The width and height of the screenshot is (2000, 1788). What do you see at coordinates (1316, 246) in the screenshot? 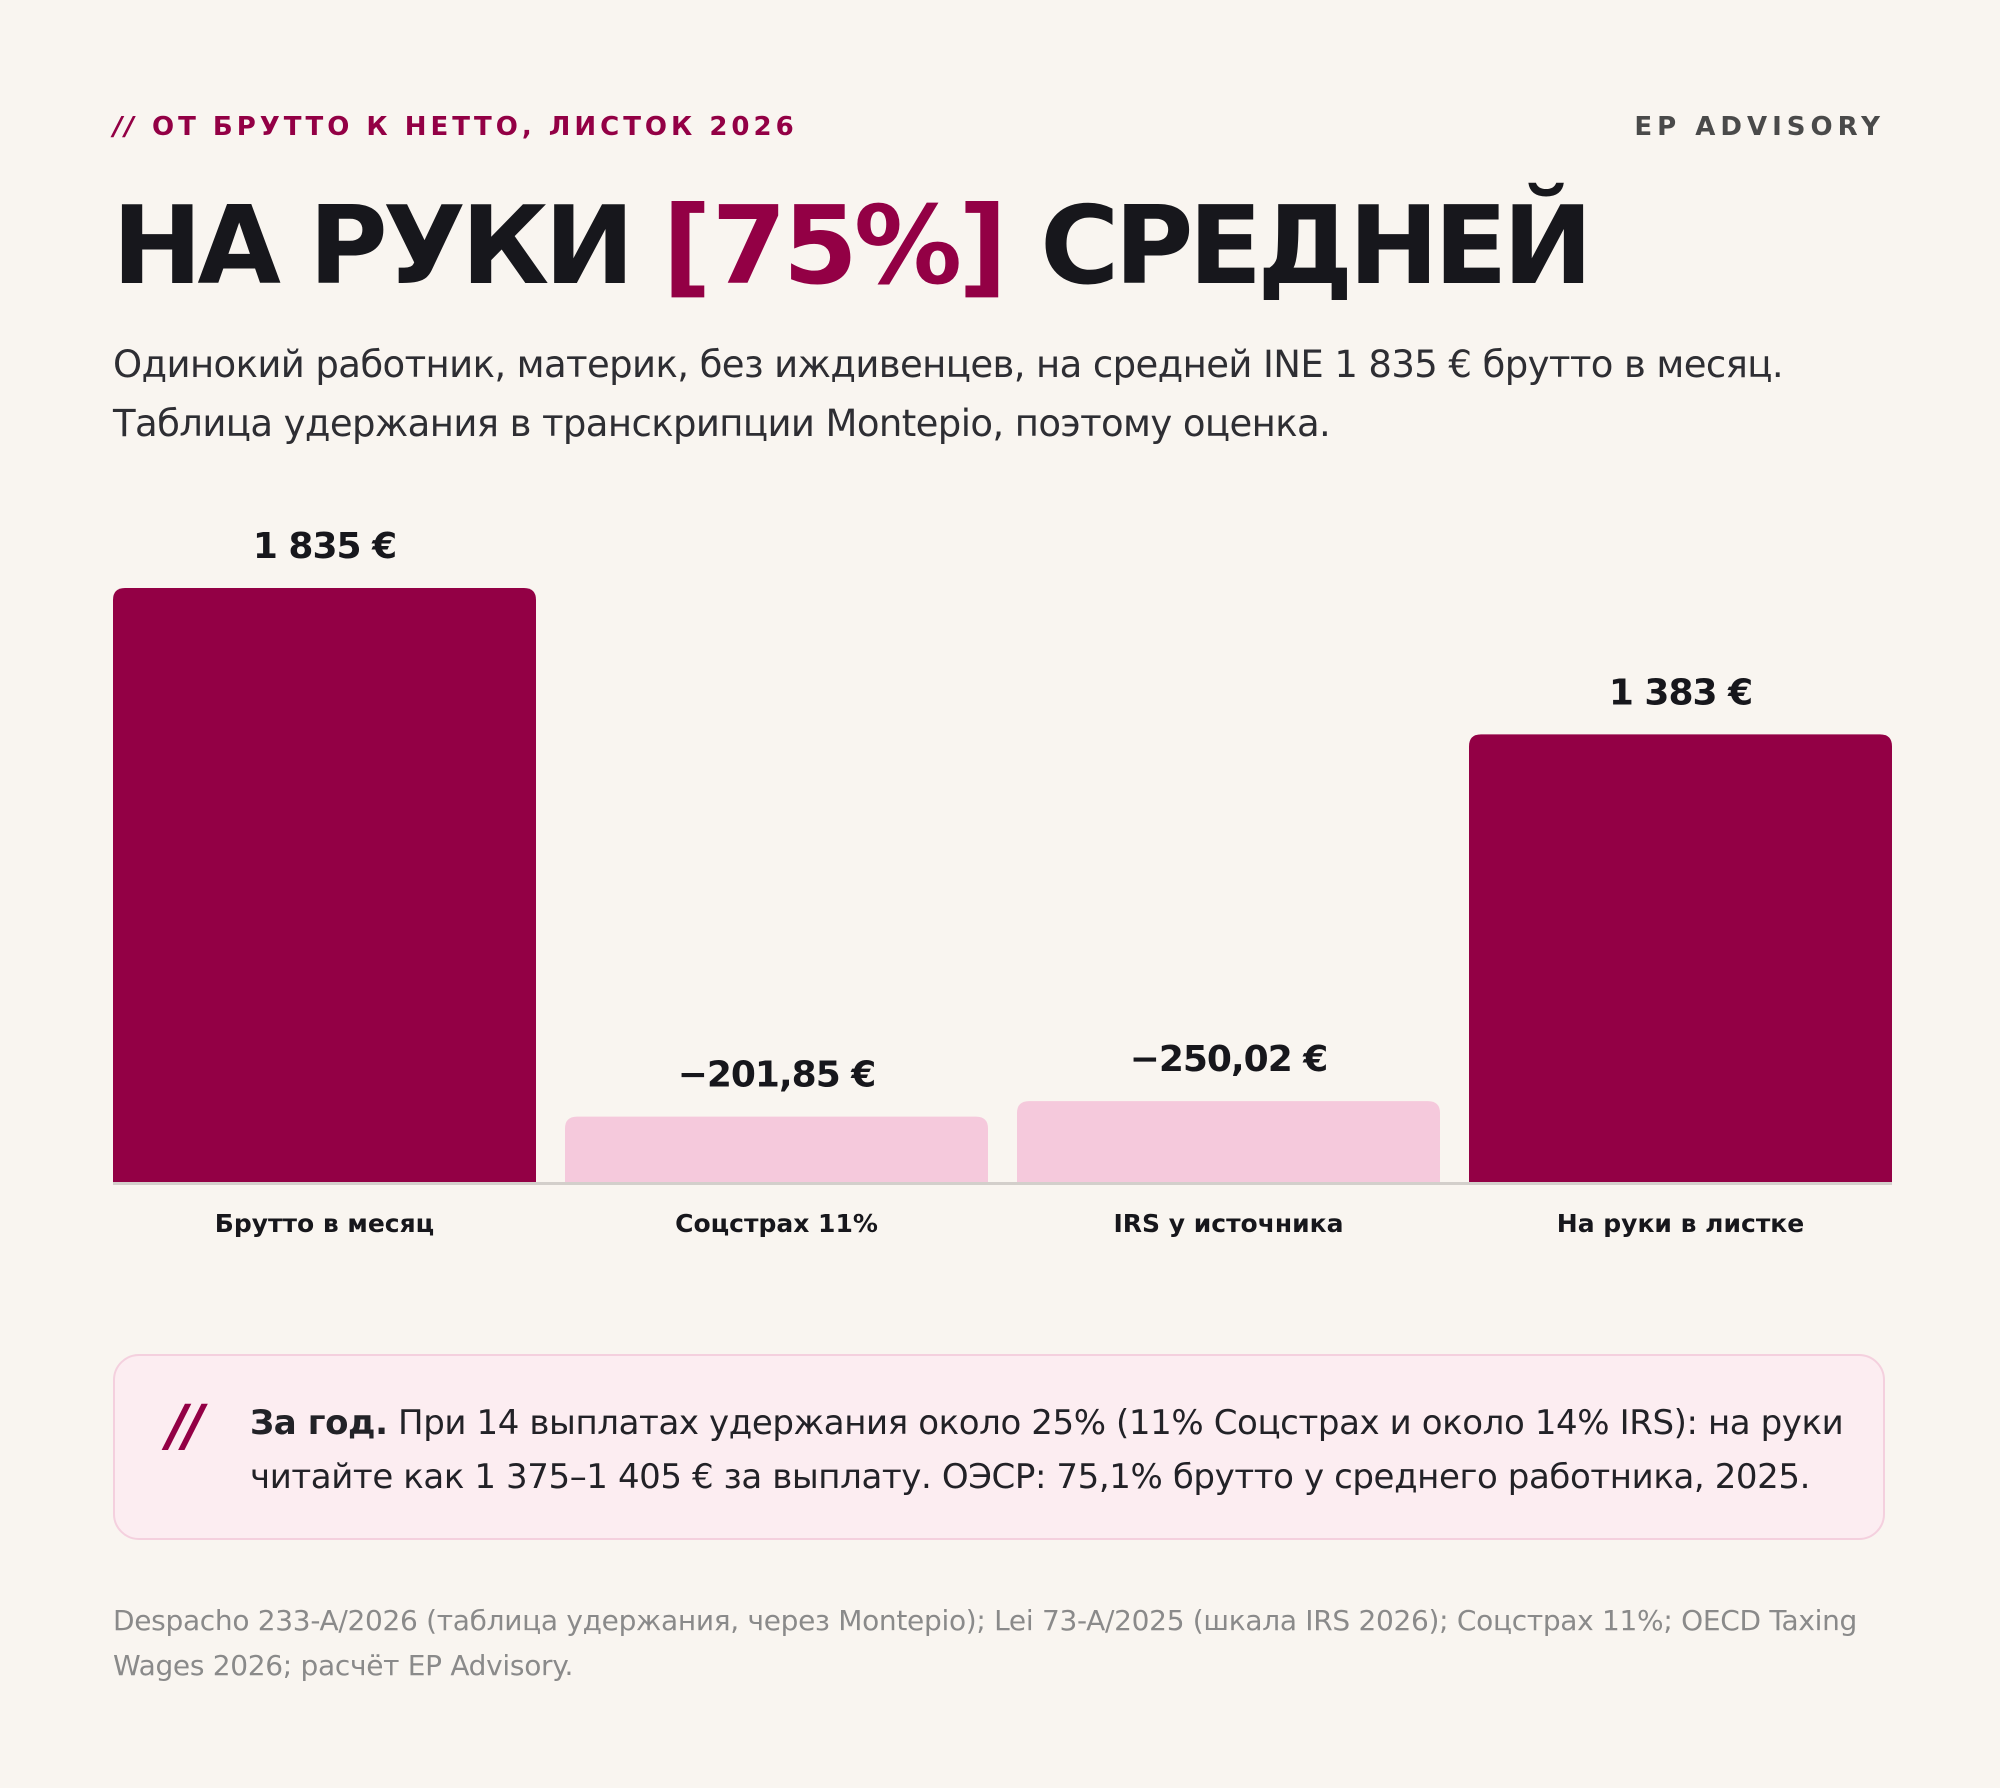
I see `title-right: СРЕДНЕЙ` at bounding box center [1316, 246].